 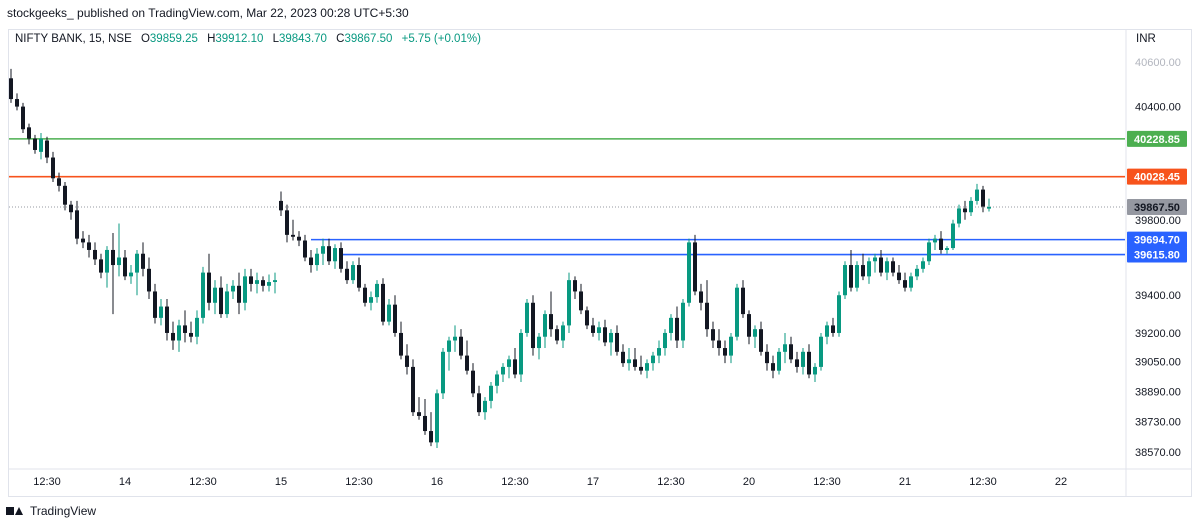 What do you see at coordinates (1158, 423) in the screenshot?
I see `price-tick-label: 38730.00` at bounding box center [1158, 423].